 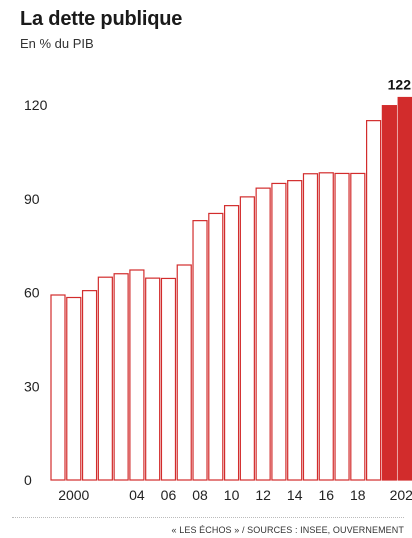 I want to click on bar-2019, so click(x=374, y=300).